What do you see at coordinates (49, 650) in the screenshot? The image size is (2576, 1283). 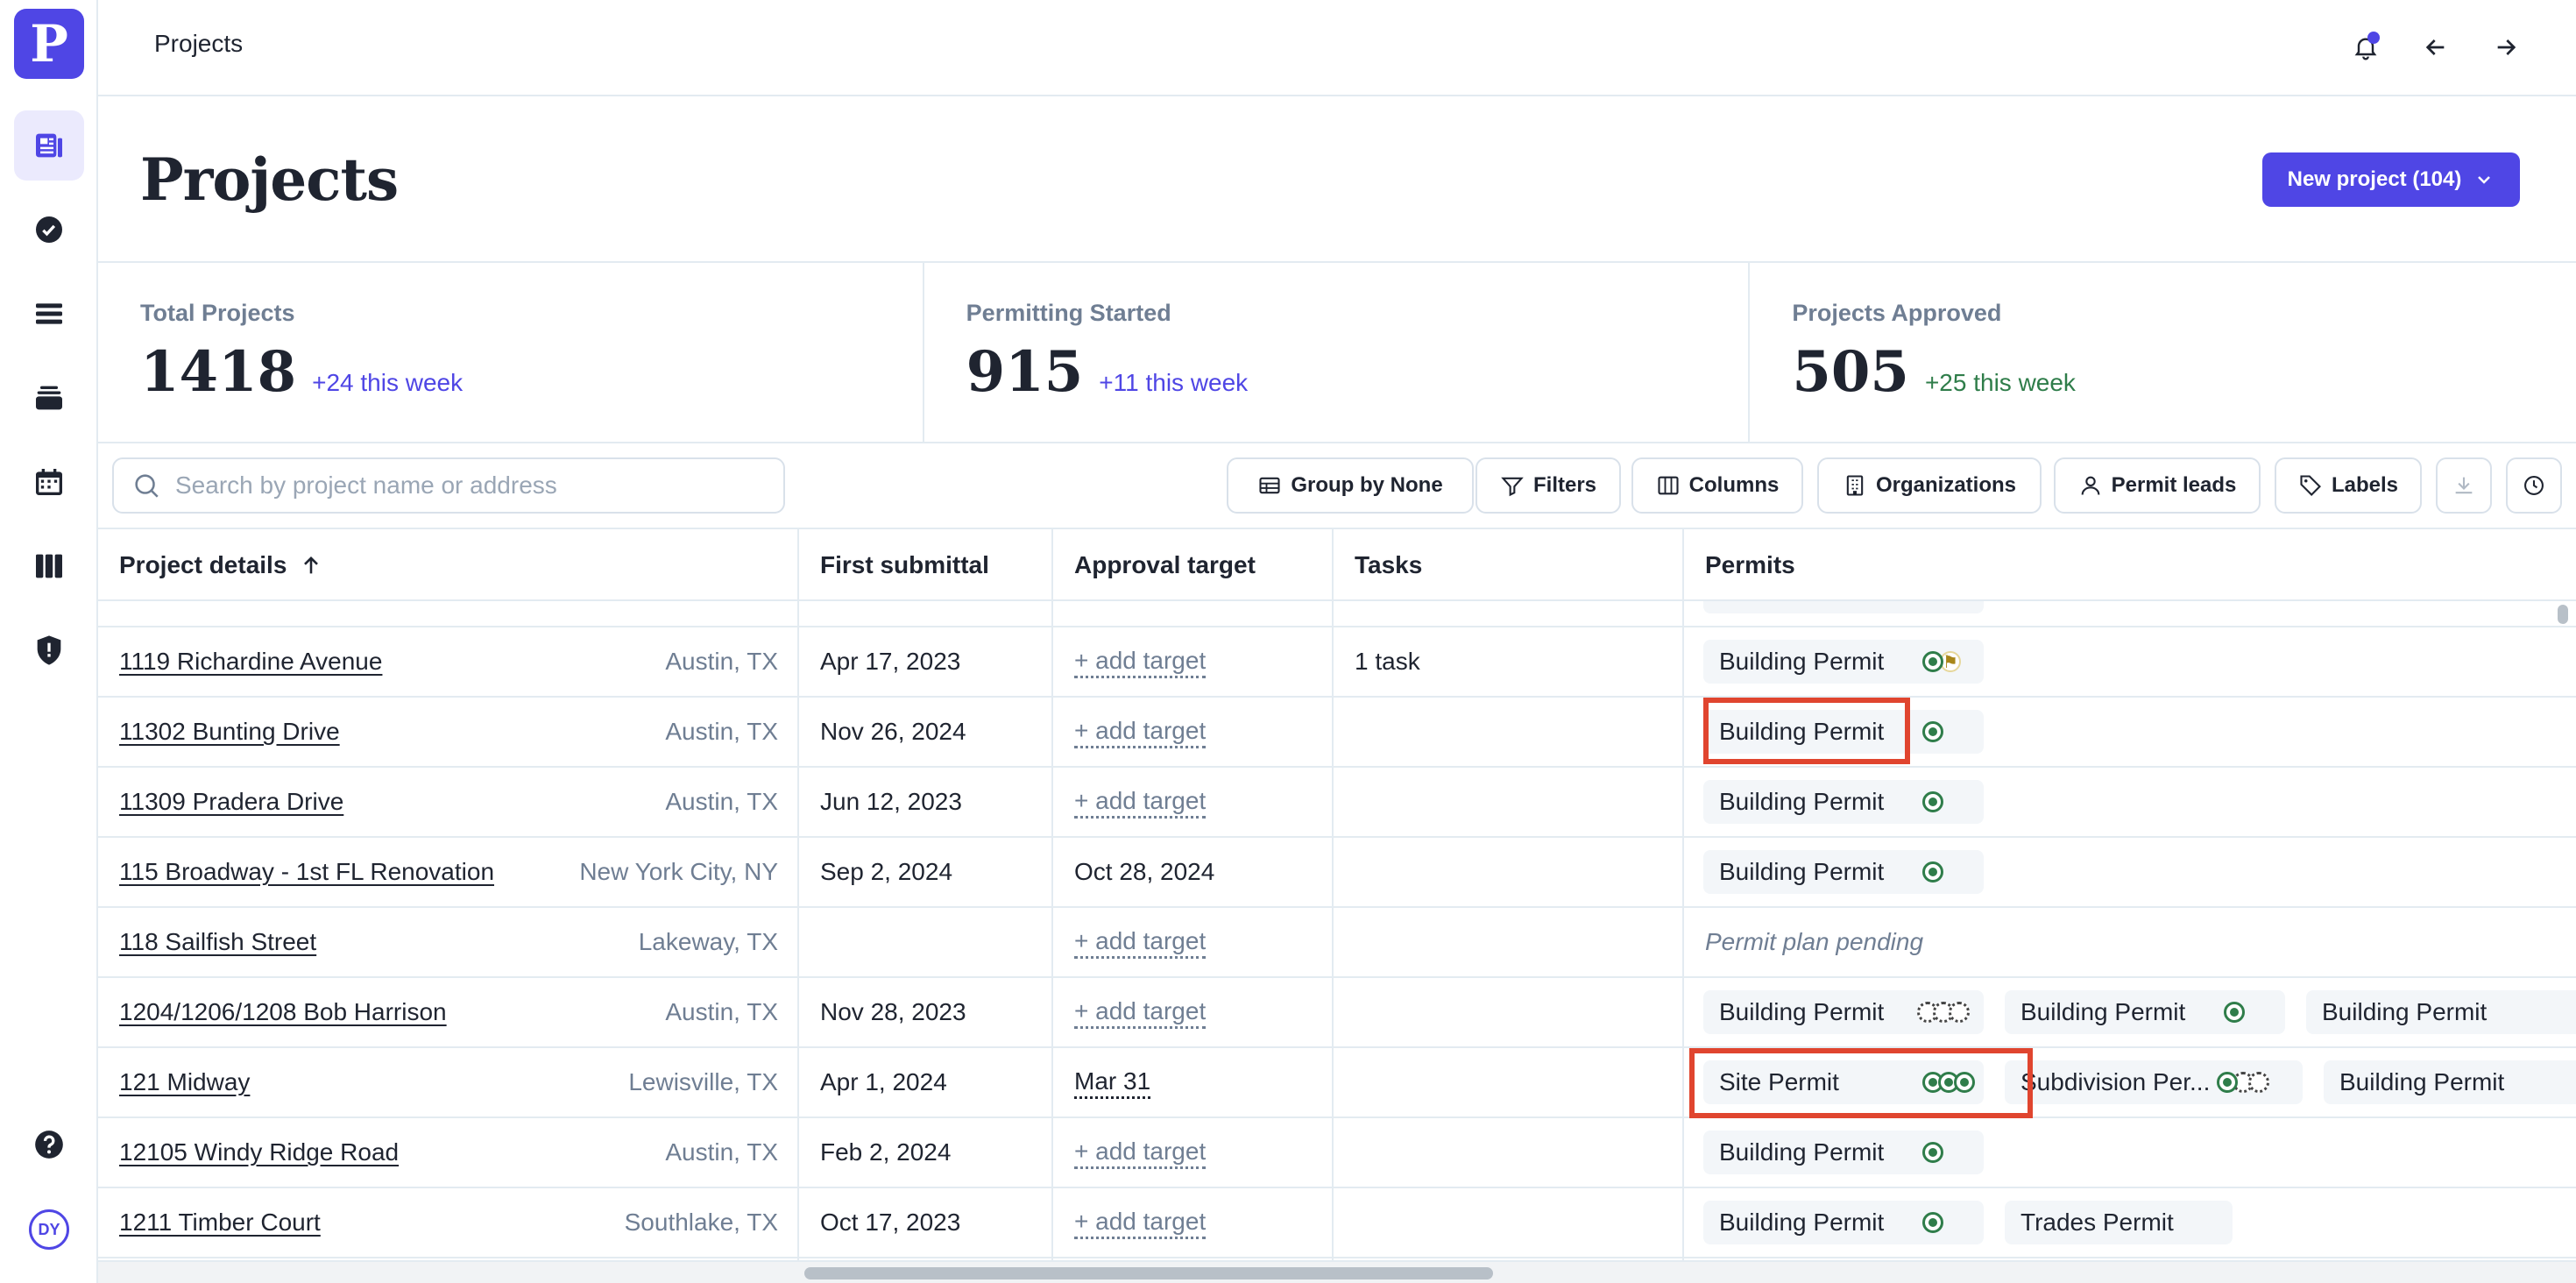 I see `nav-shield-icon` at bounding box center [49, 650].